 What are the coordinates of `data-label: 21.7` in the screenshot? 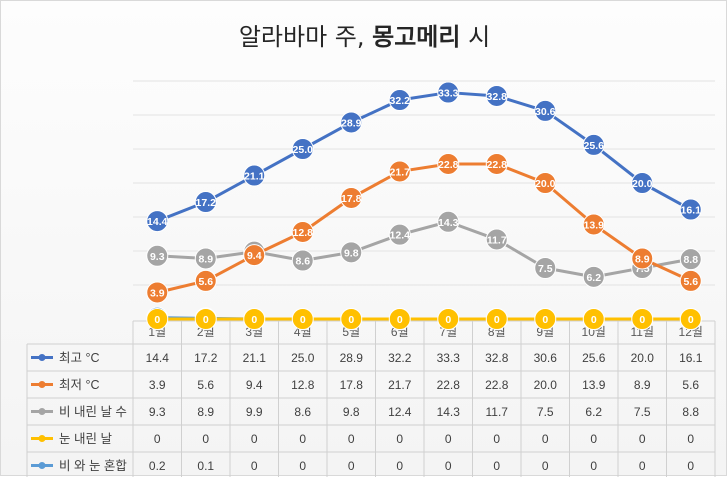 It's located at (400, 172).